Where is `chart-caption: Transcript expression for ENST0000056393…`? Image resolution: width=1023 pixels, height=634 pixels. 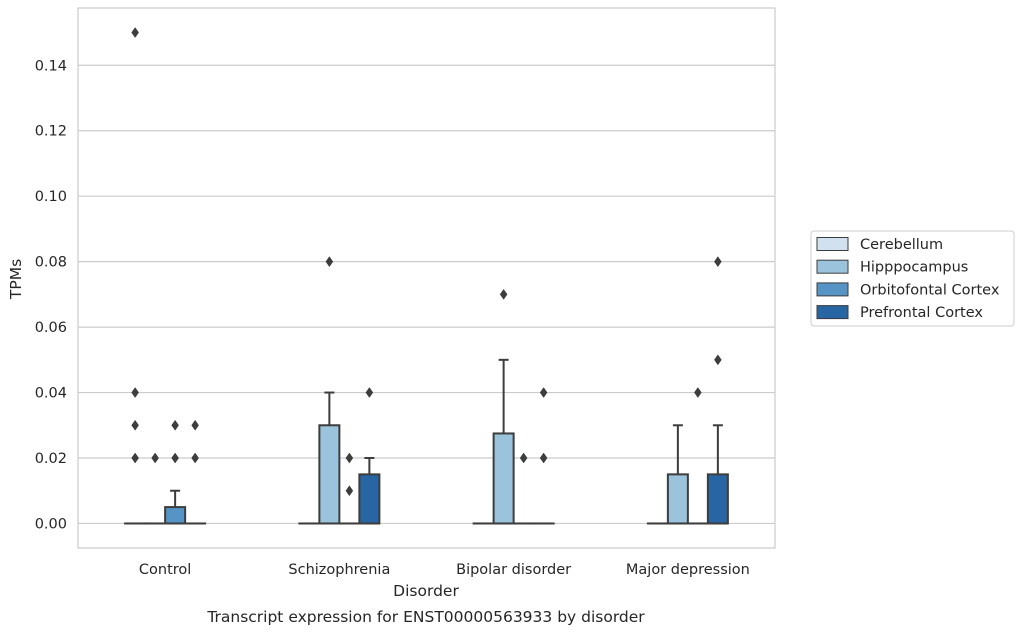
chart-caption: Transcript expression for ENST0000056393… is located at coordinates (425, 617).